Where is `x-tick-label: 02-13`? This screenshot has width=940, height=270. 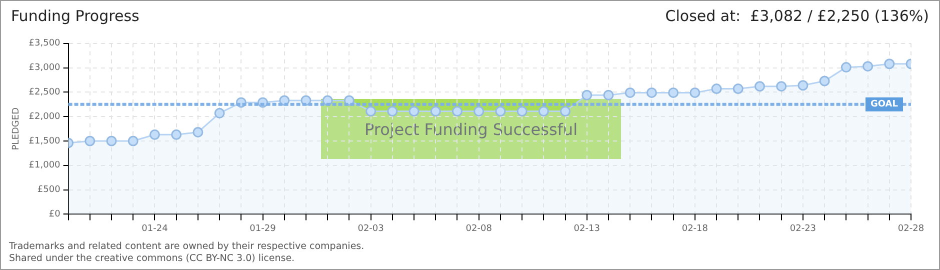 x-tick-label: 02-13 is located at coordinates (587, 229).